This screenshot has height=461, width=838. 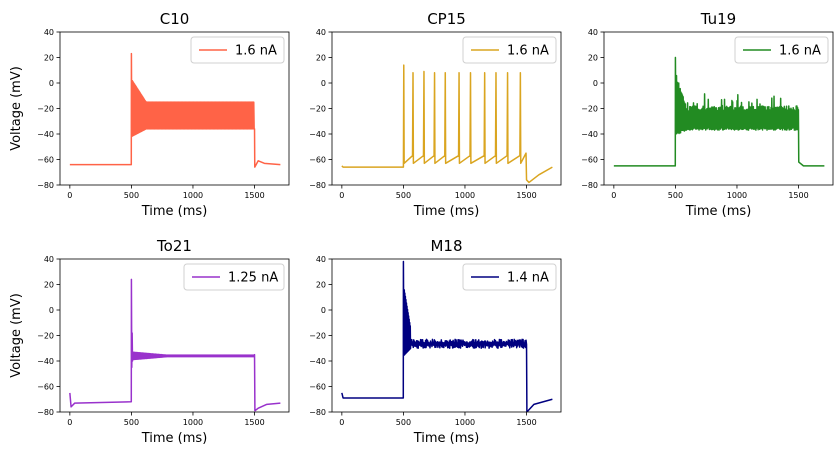 I want to click on chart-title: M18, so click(x=446, y=246).